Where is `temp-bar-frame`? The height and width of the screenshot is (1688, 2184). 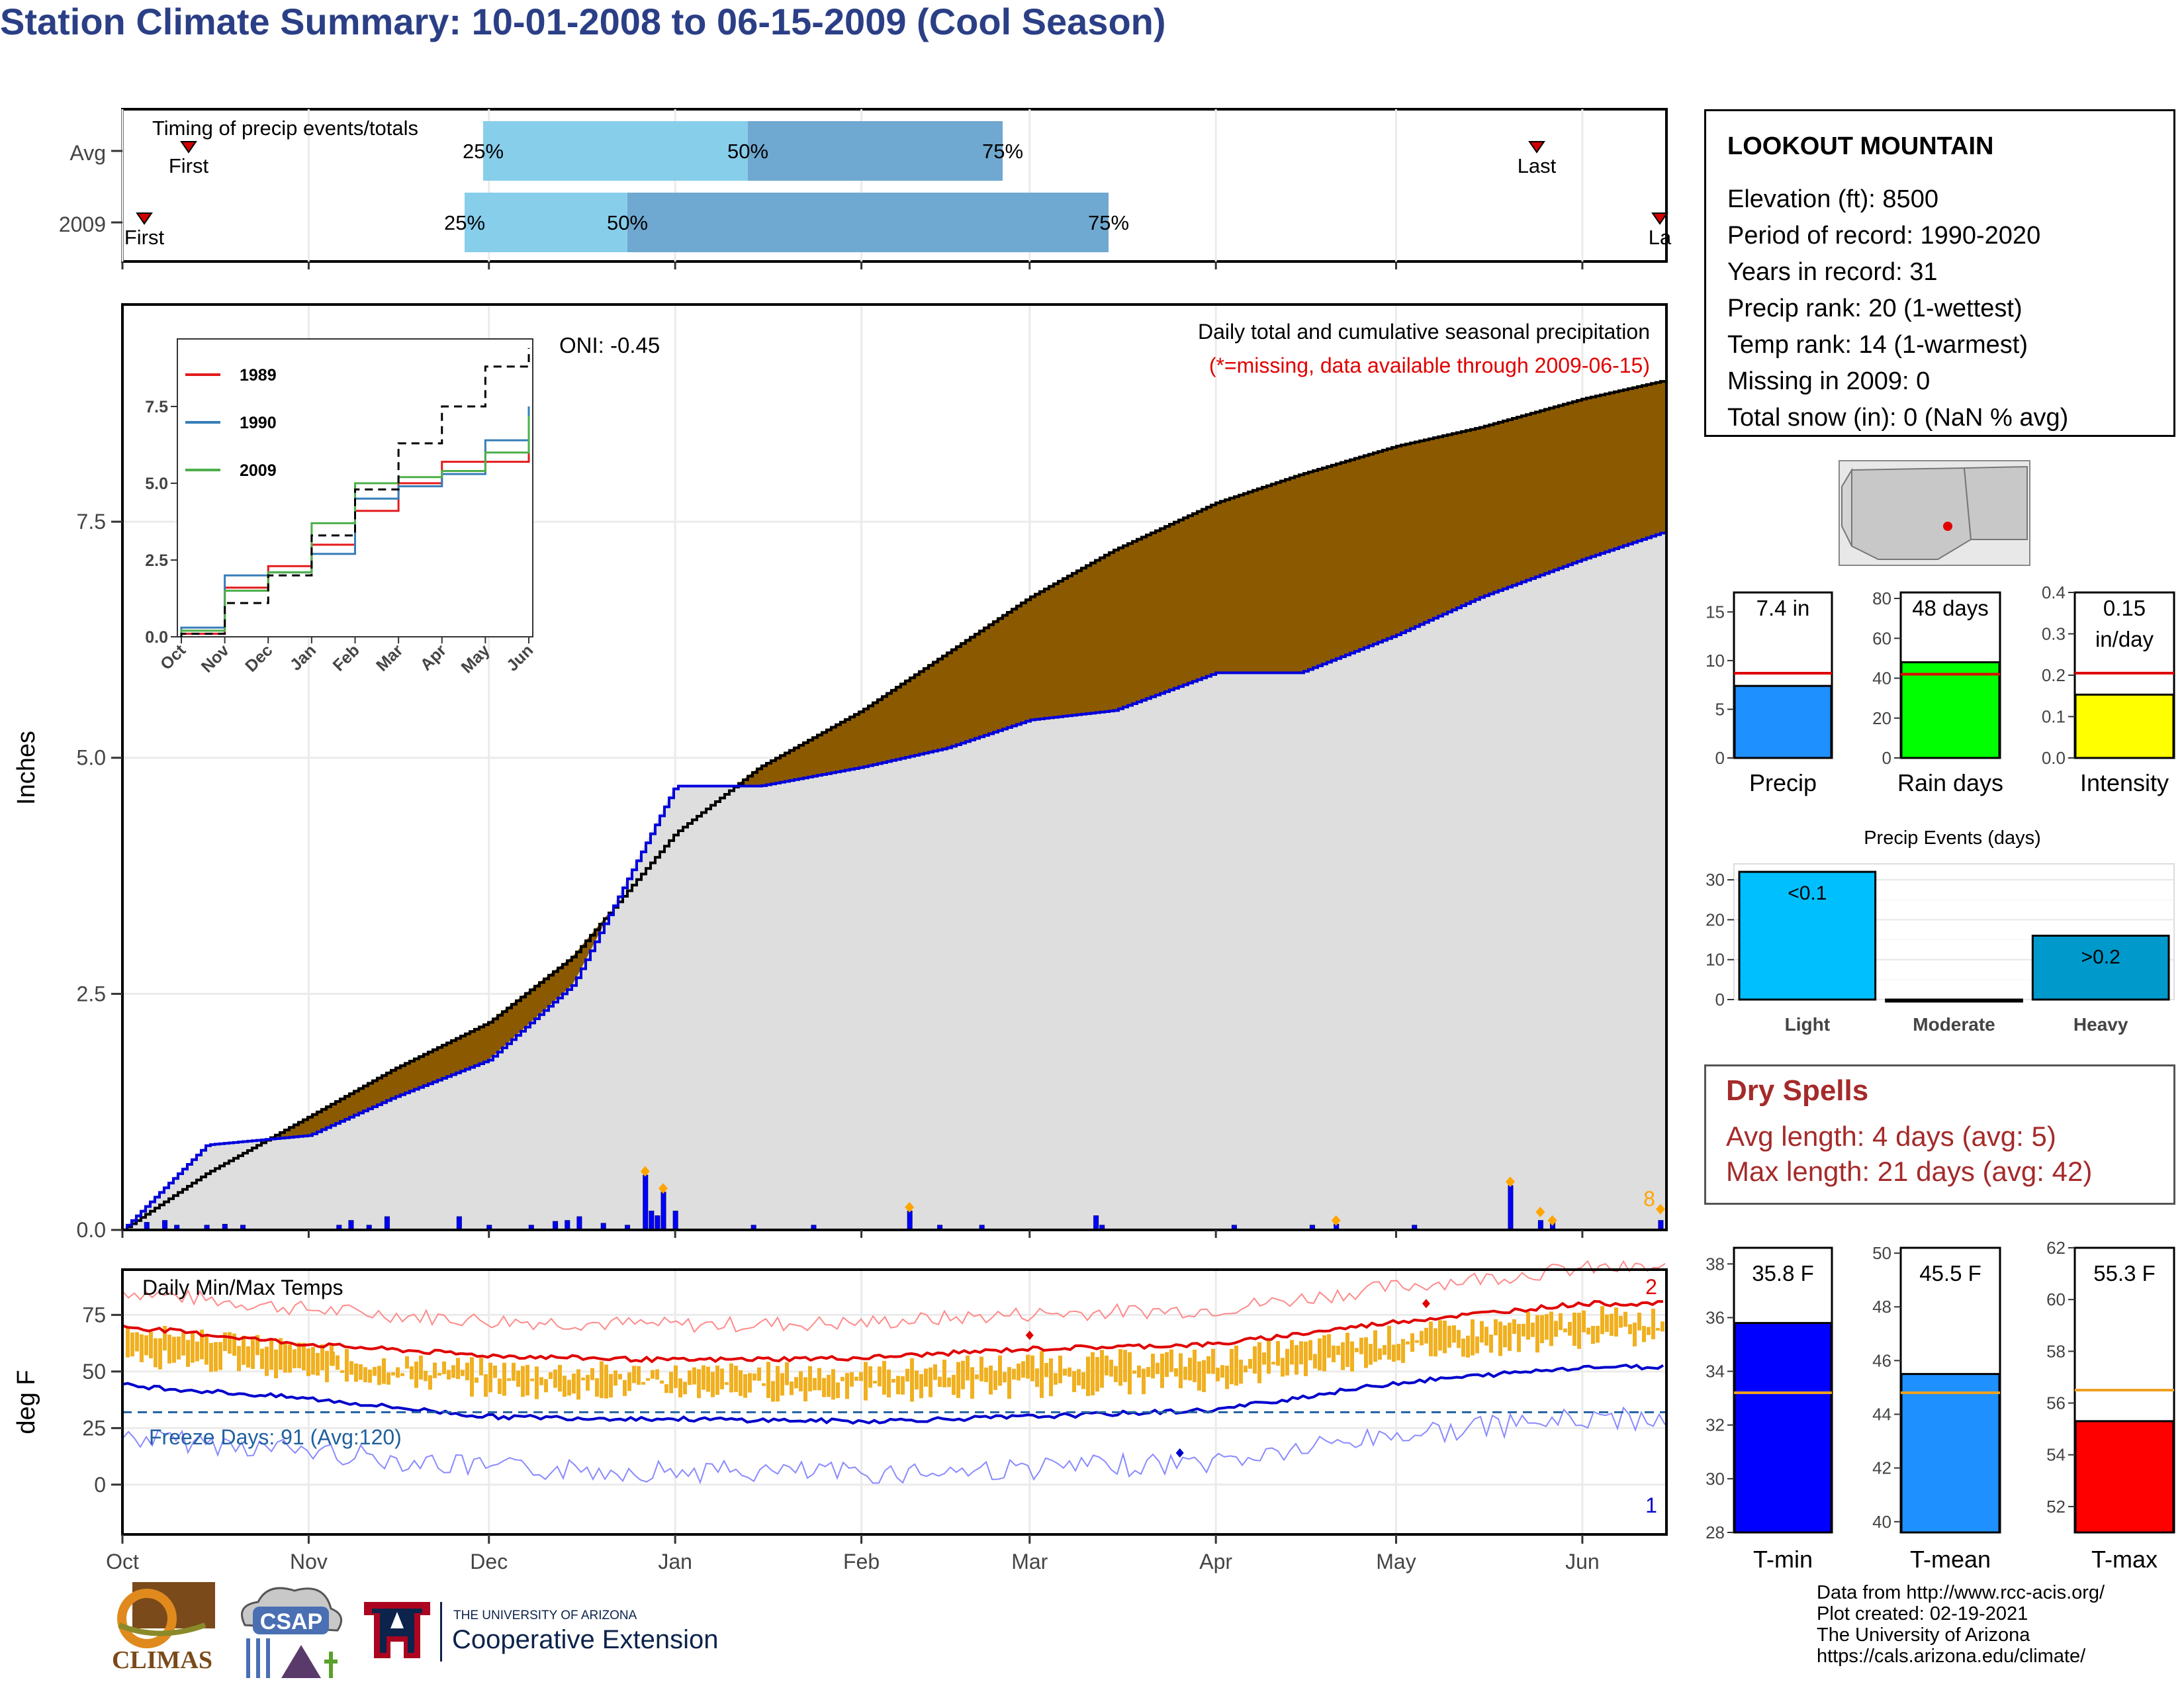
temp-bar-frame is located at coordinates (1950, 1390).